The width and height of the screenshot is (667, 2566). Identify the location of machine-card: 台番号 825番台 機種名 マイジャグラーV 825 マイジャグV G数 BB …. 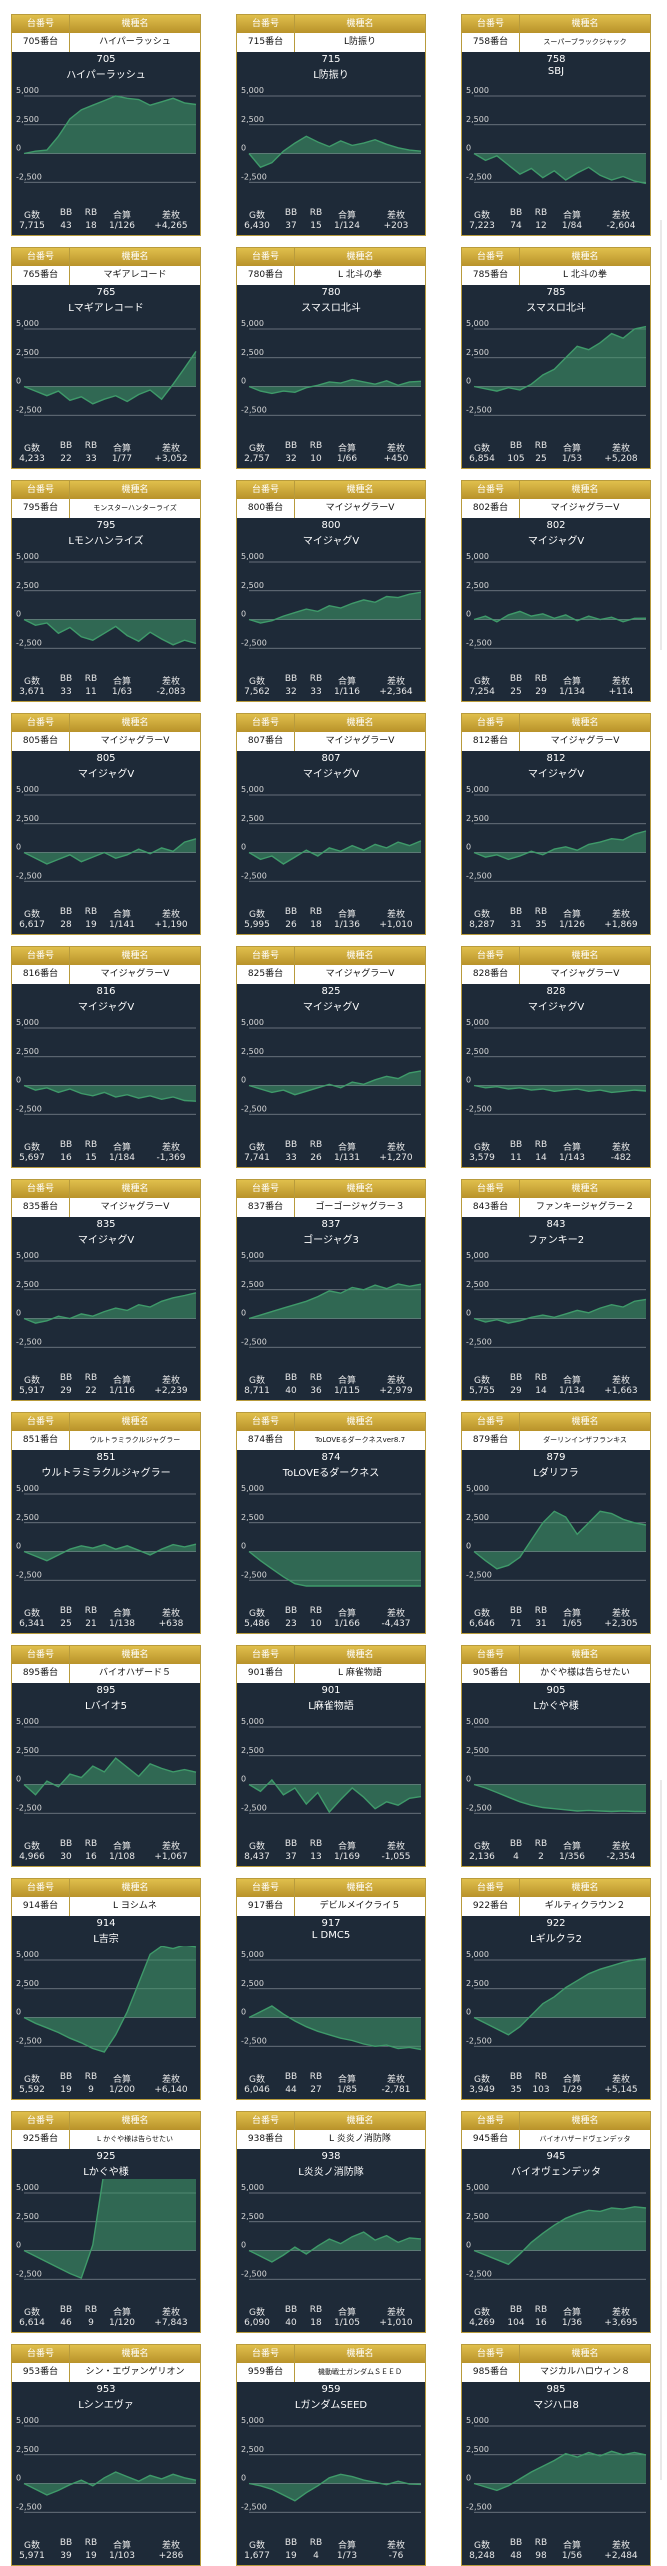
(331, 1057).